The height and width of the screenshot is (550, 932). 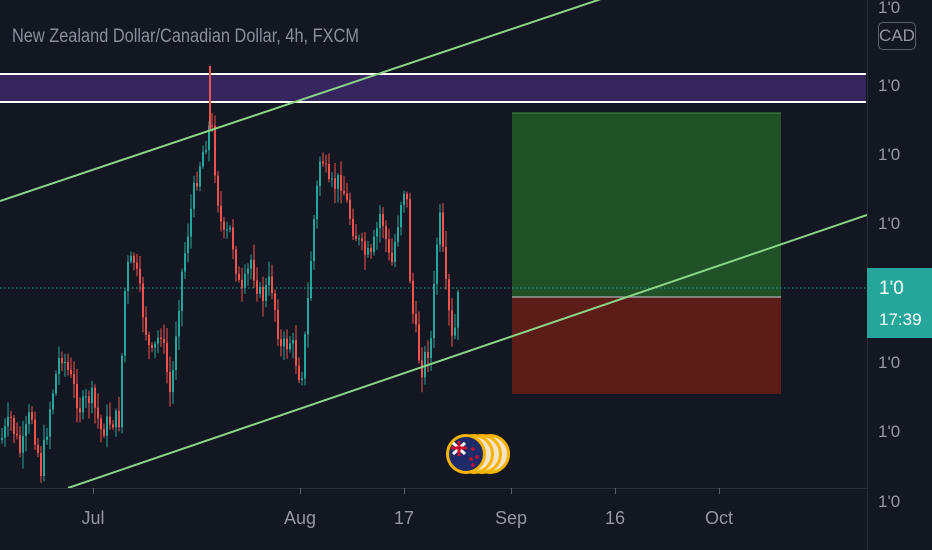 I want to click on economic-events, so click(x=478, y=457).